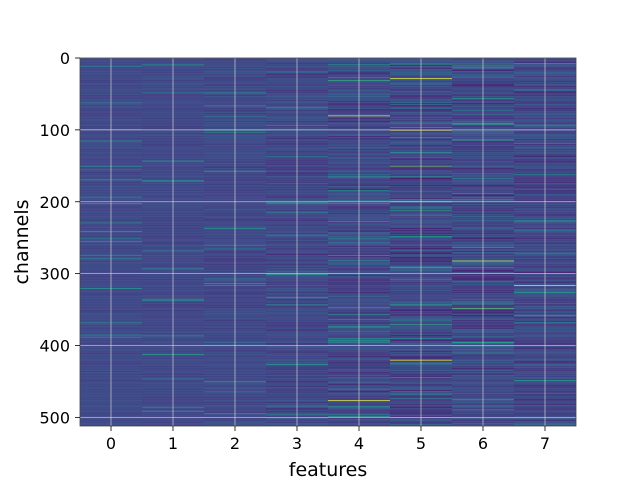 Image resolution: width=640 pixels, height=480 pixels. Describe the element at coordinates (328, 439) in the screenshot. I see `x-axis-ticks: 0 1 2 3 4 5 6 7` at that location.